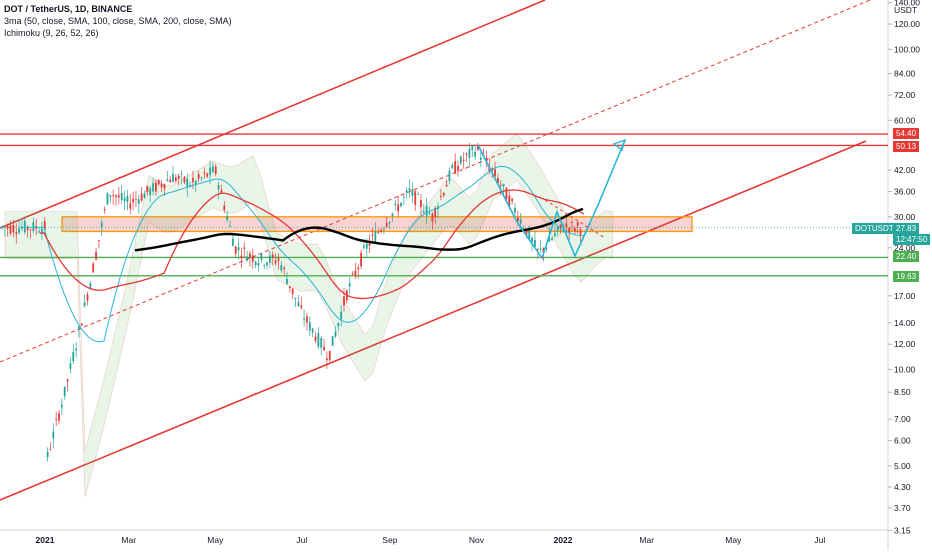  What do you see at coordinates (874, 228) in the screenshot?
I see `symbol-tag: DOTUSDT` at bounding box center [874, 228].